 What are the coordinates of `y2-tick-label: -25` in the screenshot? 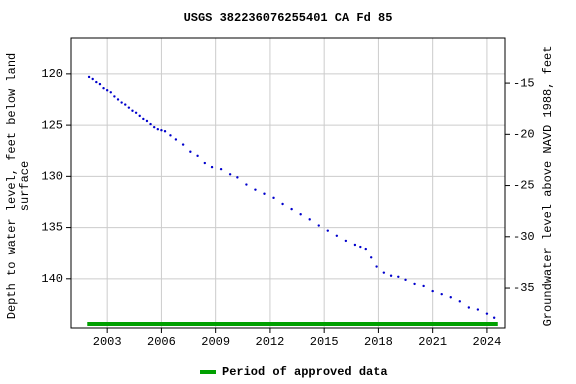 It's located at (524, 186).